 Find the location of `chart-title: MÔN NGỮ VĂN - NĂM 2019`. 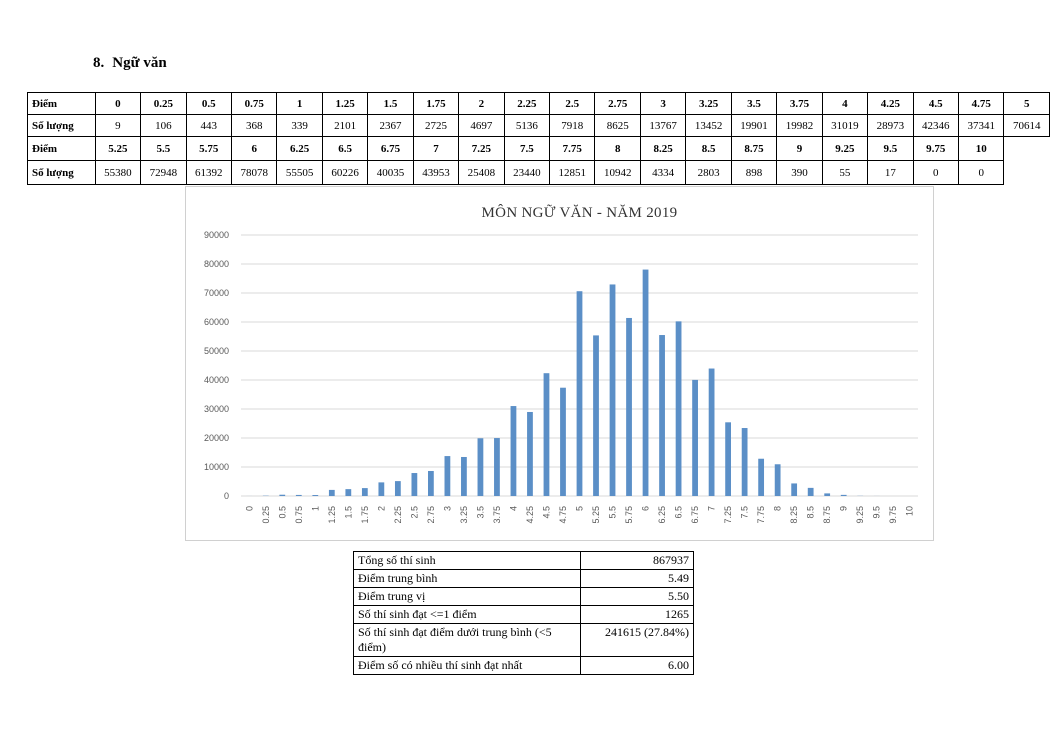

chart-title: MÔN NGỮ VĂN - NĂM 2019 is located at coordinates (580, 212).